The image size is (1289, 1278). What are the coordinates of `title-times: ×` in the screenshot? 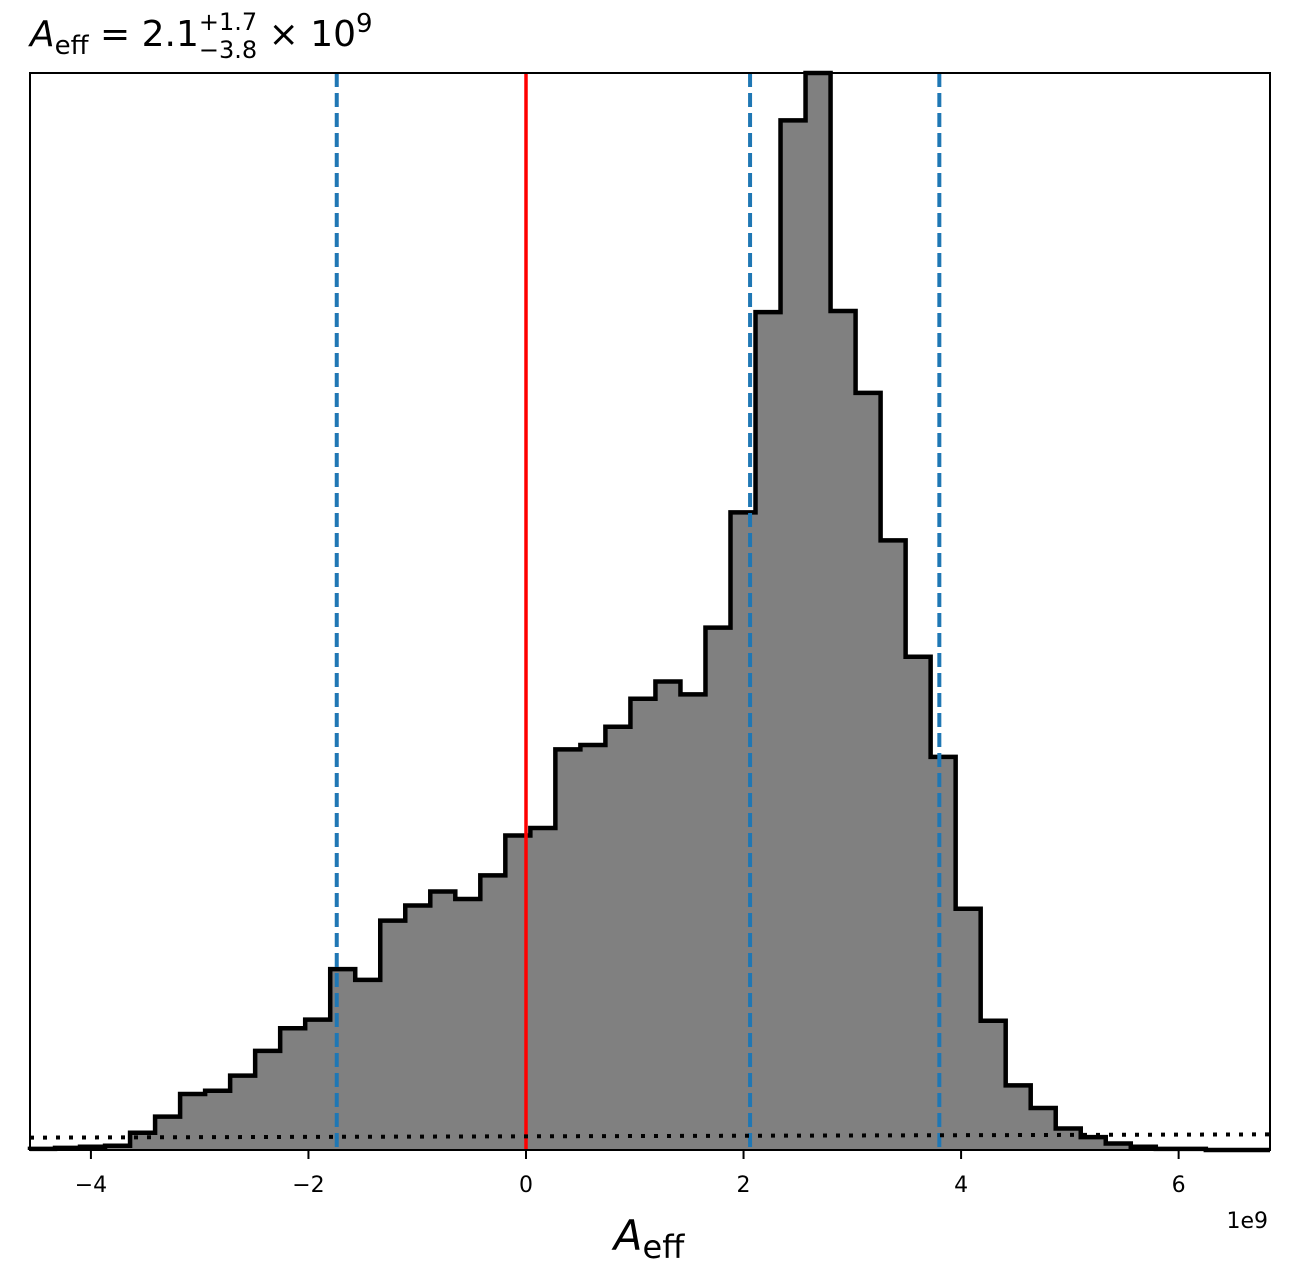 It's located at (283, 34).